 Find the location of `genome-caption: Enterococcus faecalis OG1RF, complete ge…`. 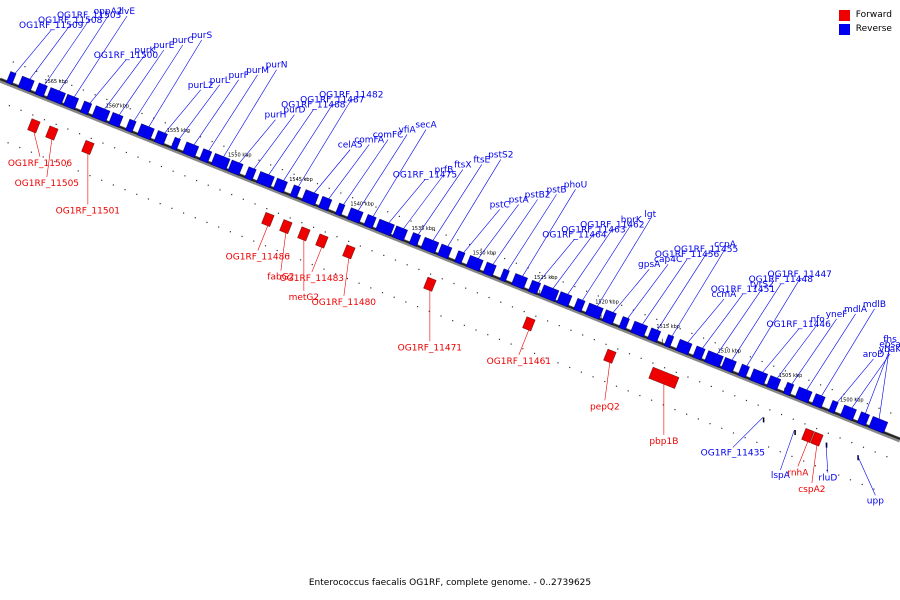

genome-caption: Enterococcus faecalis OG1RF, complete ge… is located at coordinates (450, 583).